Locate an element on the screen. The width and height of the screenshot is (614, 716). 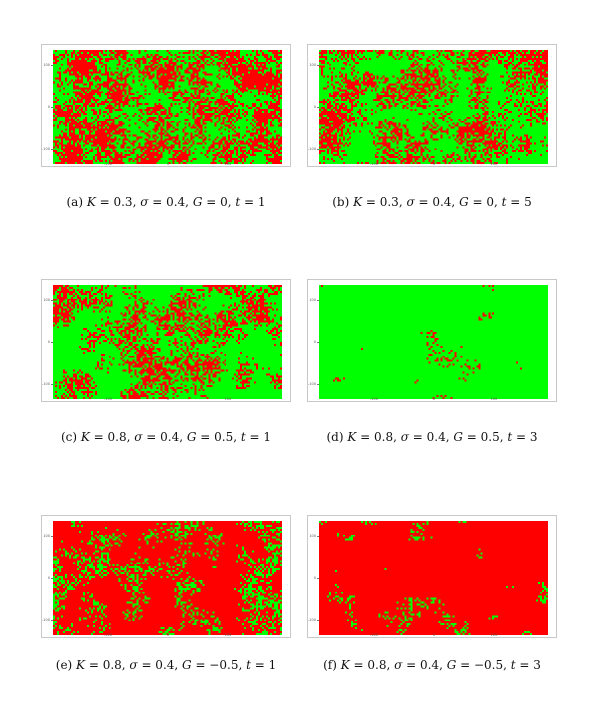
caption-d: (d) K = 0.8, σ = 0.4, G = 0.5, t = 3 is located at coordinates (432, 437).